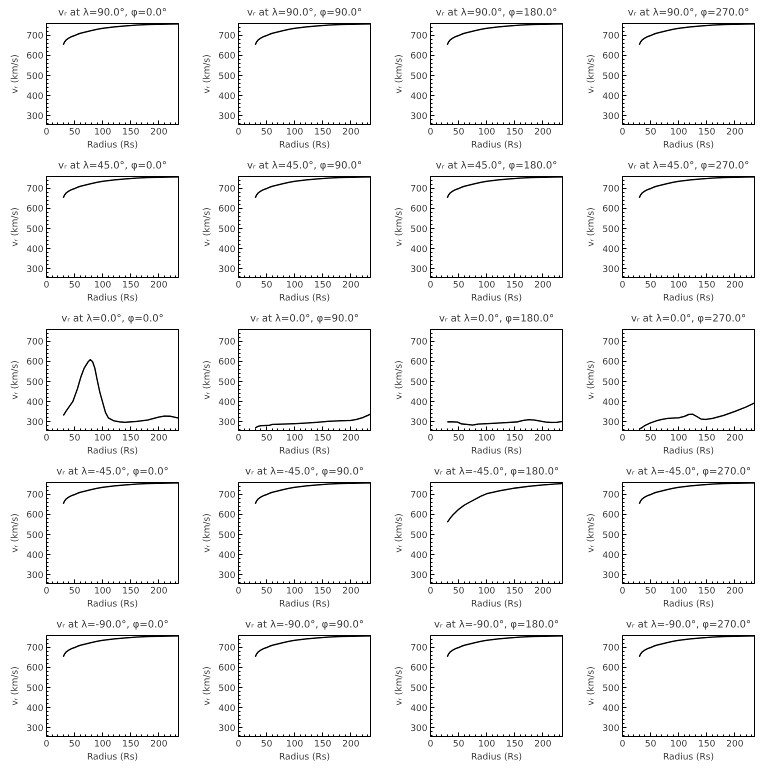  What do you see at coordinates (497, 13) in the screenshot?
I see `chart-title: vᵣ at λ=90.0°, φ=180.0°` at bounding box center [497, 13].